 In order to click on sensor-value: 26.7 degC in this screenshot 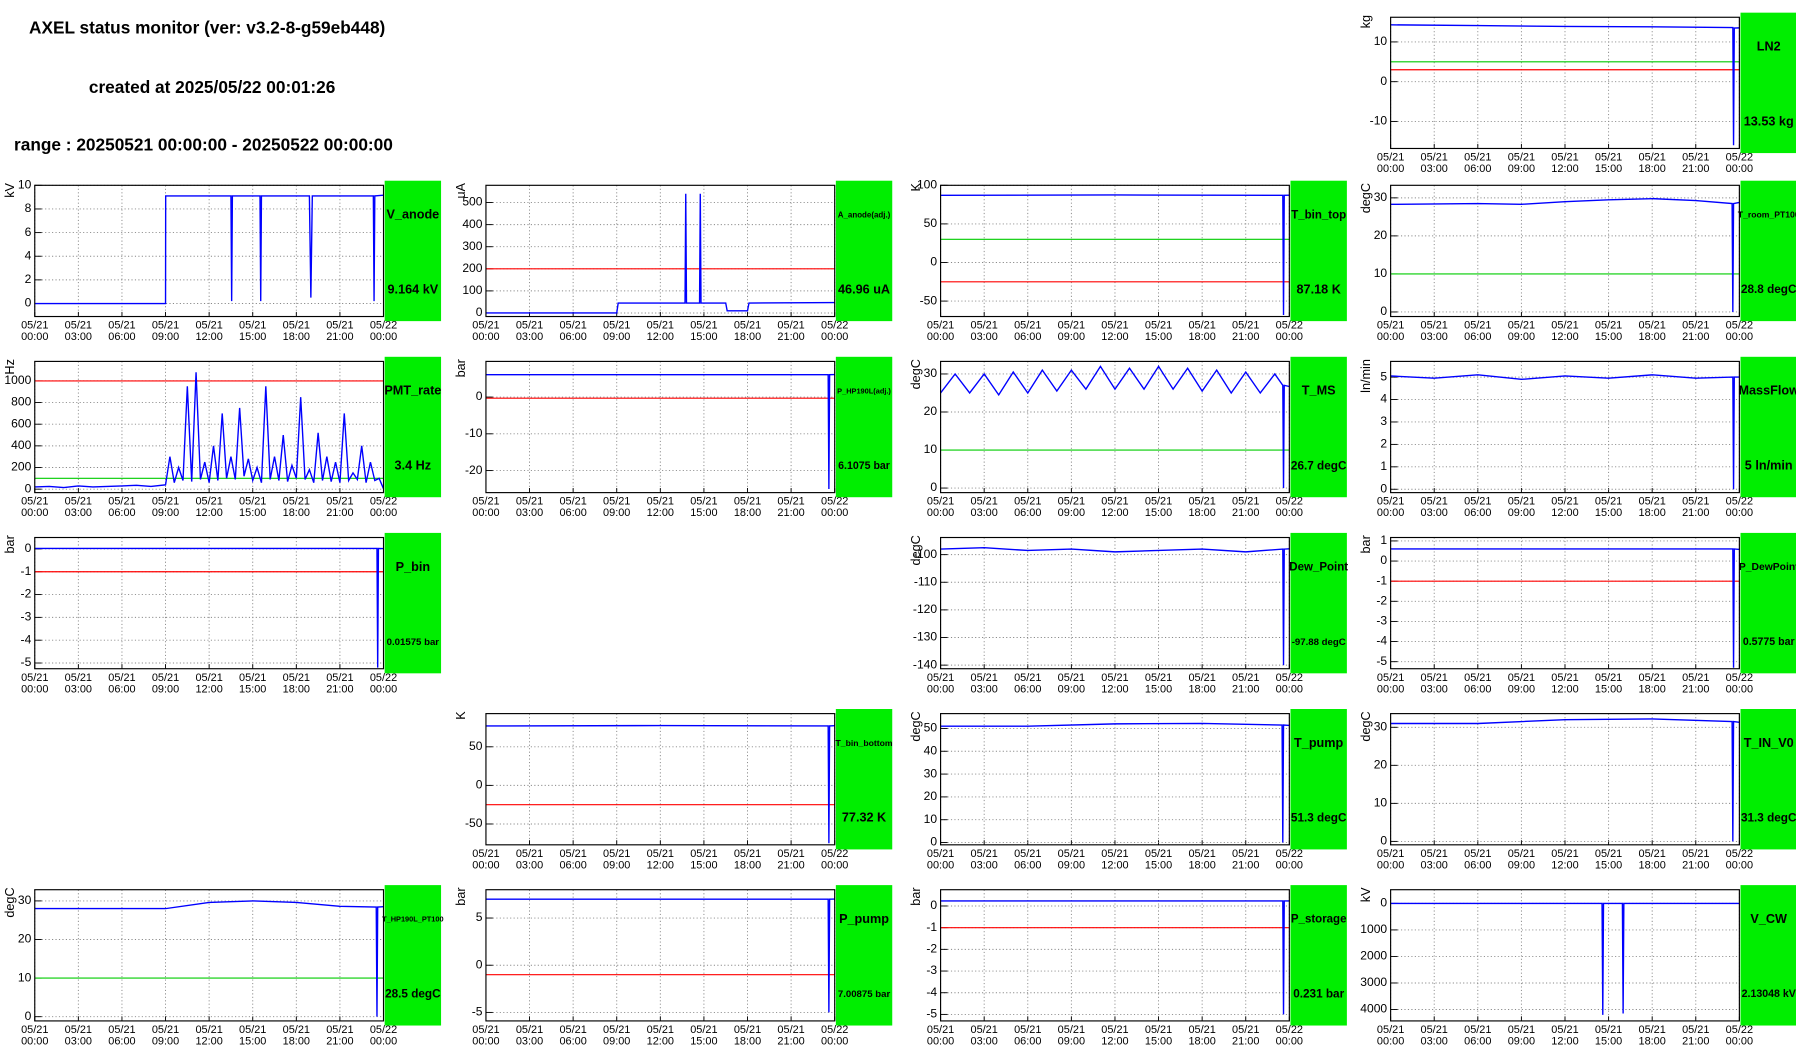, I will do `click(1319, 465)`.